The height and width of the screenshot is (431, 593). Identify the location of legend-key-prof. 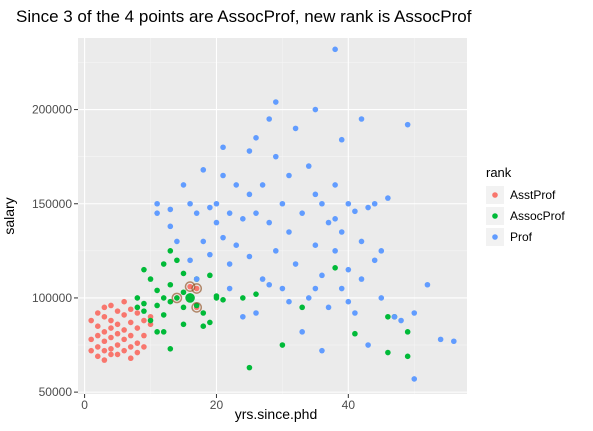
(495, 237).